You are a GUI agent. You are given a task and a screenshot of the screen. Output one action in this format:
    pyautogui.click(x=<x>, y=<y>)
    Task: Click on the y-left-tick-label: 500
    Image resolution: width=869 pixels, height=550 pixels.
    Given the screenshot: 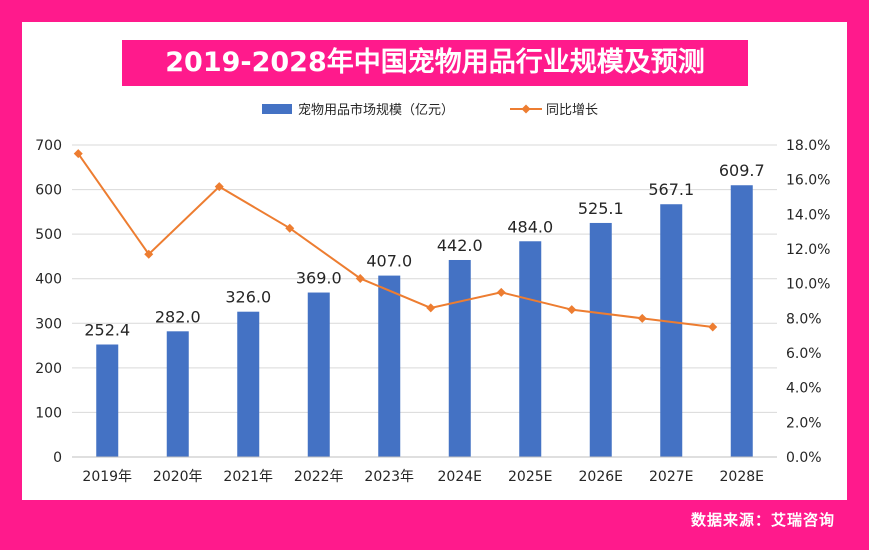 What is the action you would take?
    pyautogui.click(x=48, y=235)
    